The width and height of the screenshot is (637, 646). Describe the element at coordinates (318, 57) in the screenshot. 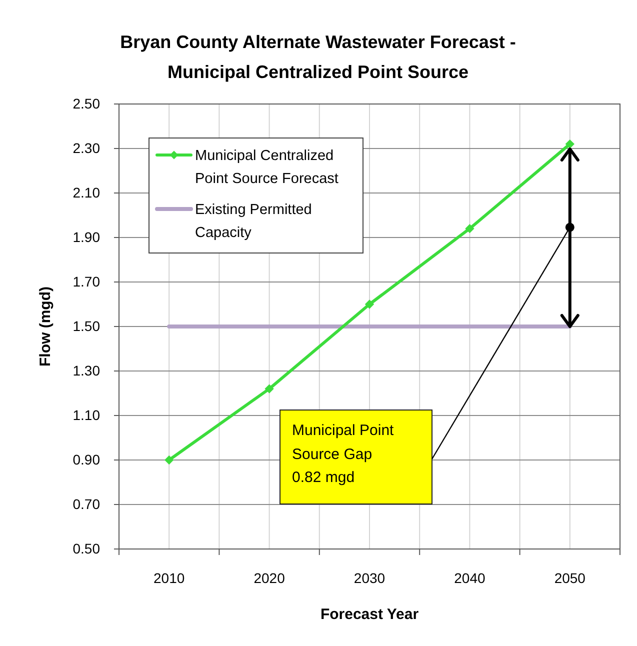

I see `chart-title: Bryan County Alternate Wastewater Forecast - Municipal Centralized Point Source` at that location.